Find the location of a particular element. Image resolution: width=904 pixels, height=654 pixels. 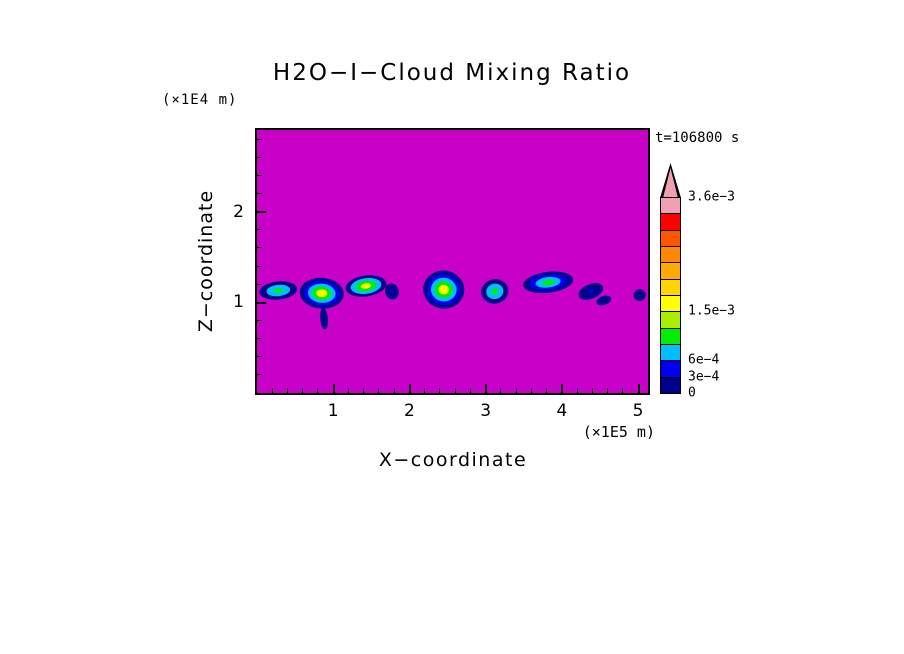

page-title: H2O−I−Cloud Mixing Ratio is located at coordinates (452, 73).